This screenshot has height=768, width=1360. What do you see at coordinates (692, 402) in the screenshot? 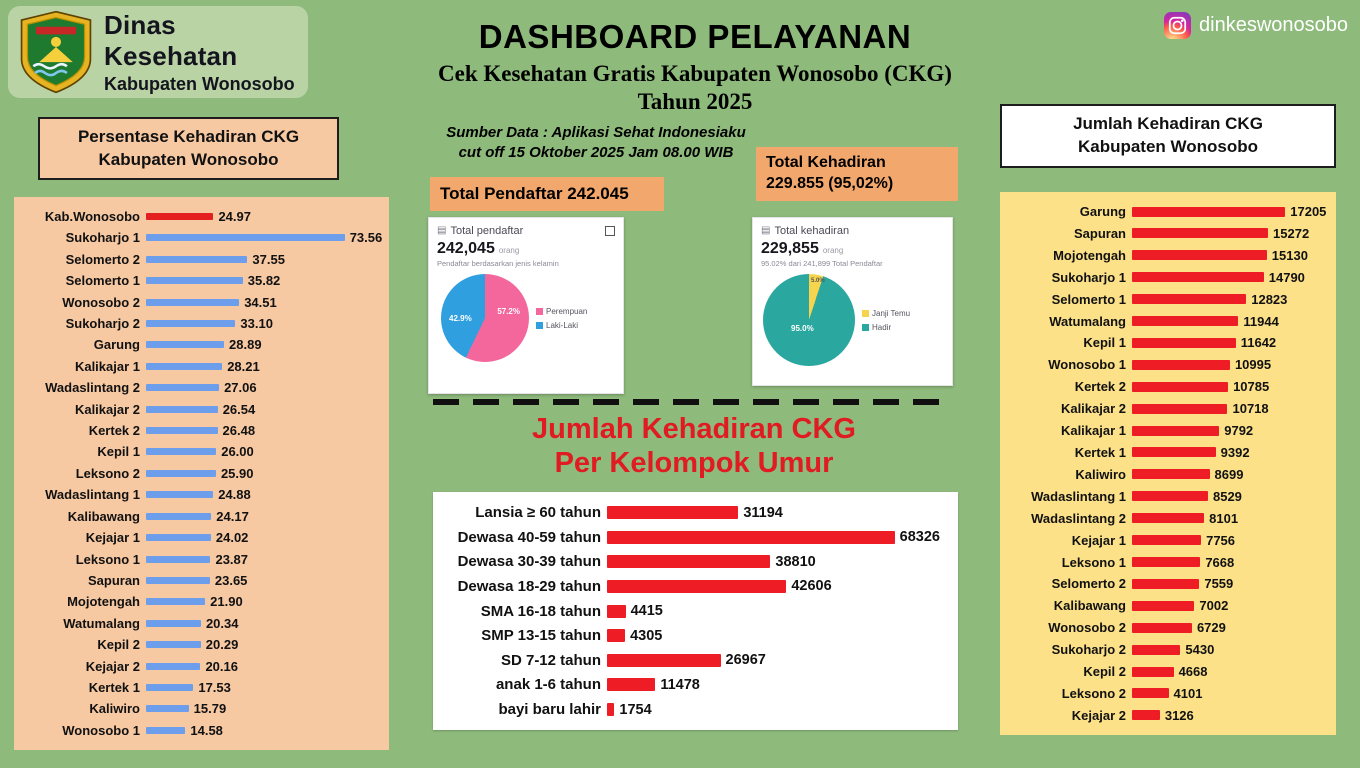
I see `dashed-divider` at bounding box center [692, 402].